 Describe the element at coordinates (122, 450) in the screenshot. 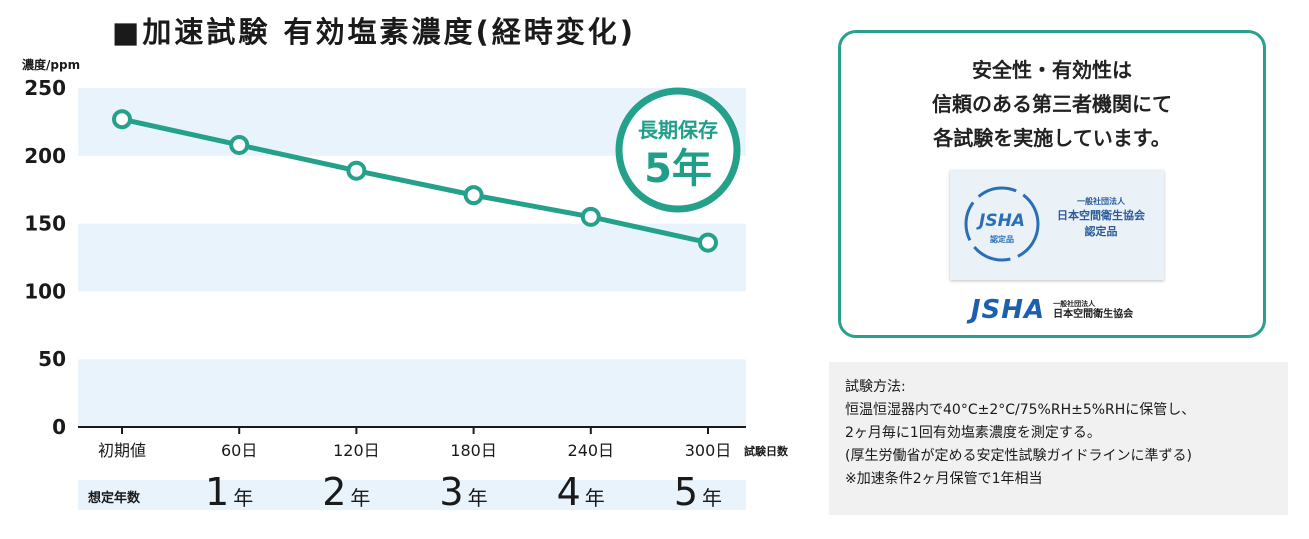

I see `x-tick-label: 初期値` at that location.